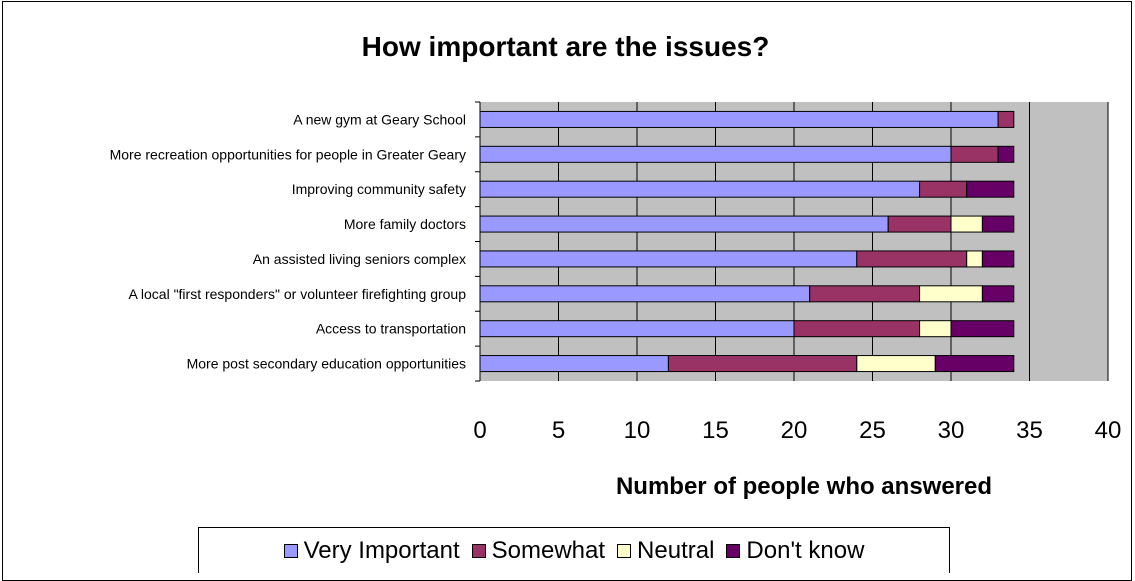 This screenshot has width=1135, height=581. I want to click on x-tick-label-3: 15, so click(715, 430).